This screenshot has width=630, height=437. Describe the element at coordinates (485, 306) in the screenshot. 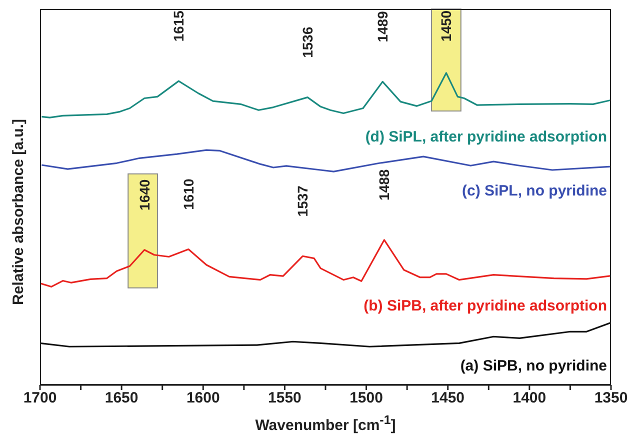

I see `series-label: (b) SiPB, after pyridine adsorption` at that location.